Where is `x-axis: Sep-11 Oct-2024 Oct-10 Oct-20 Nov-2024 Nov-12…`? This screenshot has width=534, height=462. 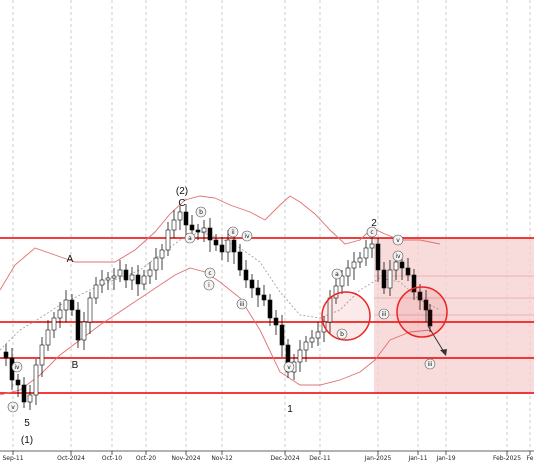
x-axis: Sep-11 Oct-2024 Oct-10 Oct-20 Nov-2024 Nov-12… is located at coordinates (267, 456).